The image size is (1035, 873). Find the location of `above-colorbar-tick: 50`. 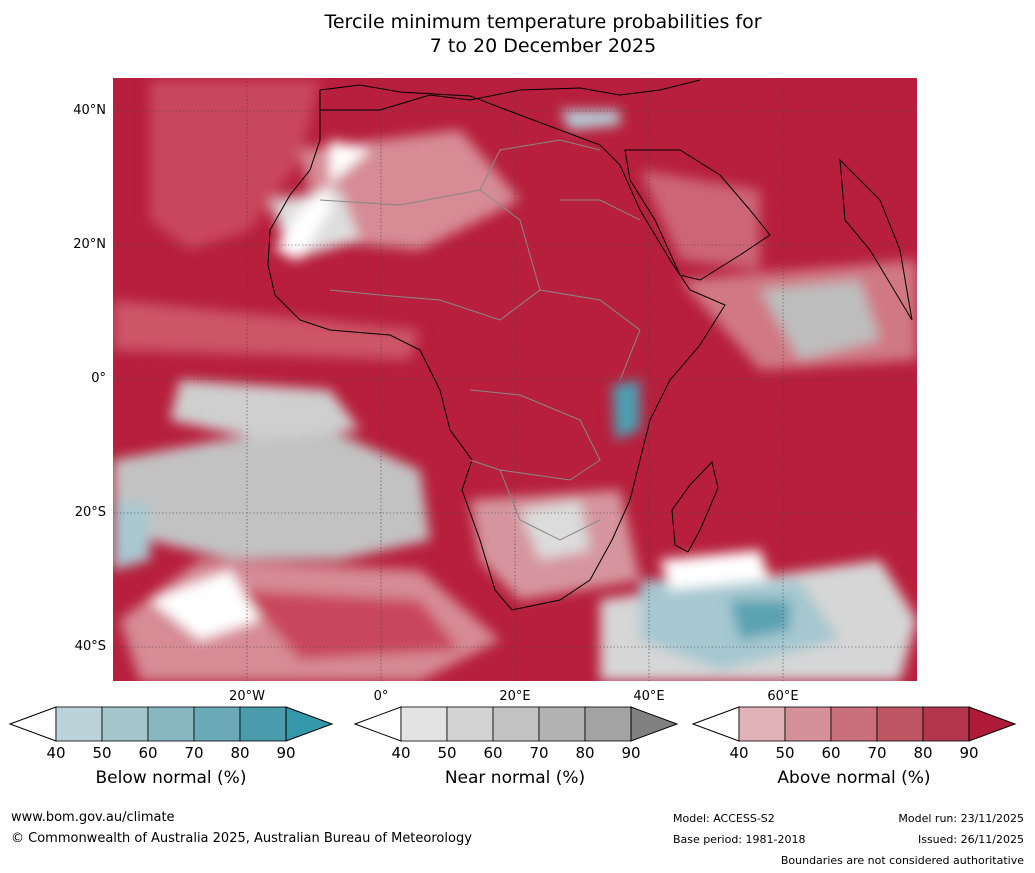

above-colorbar-tick: 50 is located at coordinates (785, 753).